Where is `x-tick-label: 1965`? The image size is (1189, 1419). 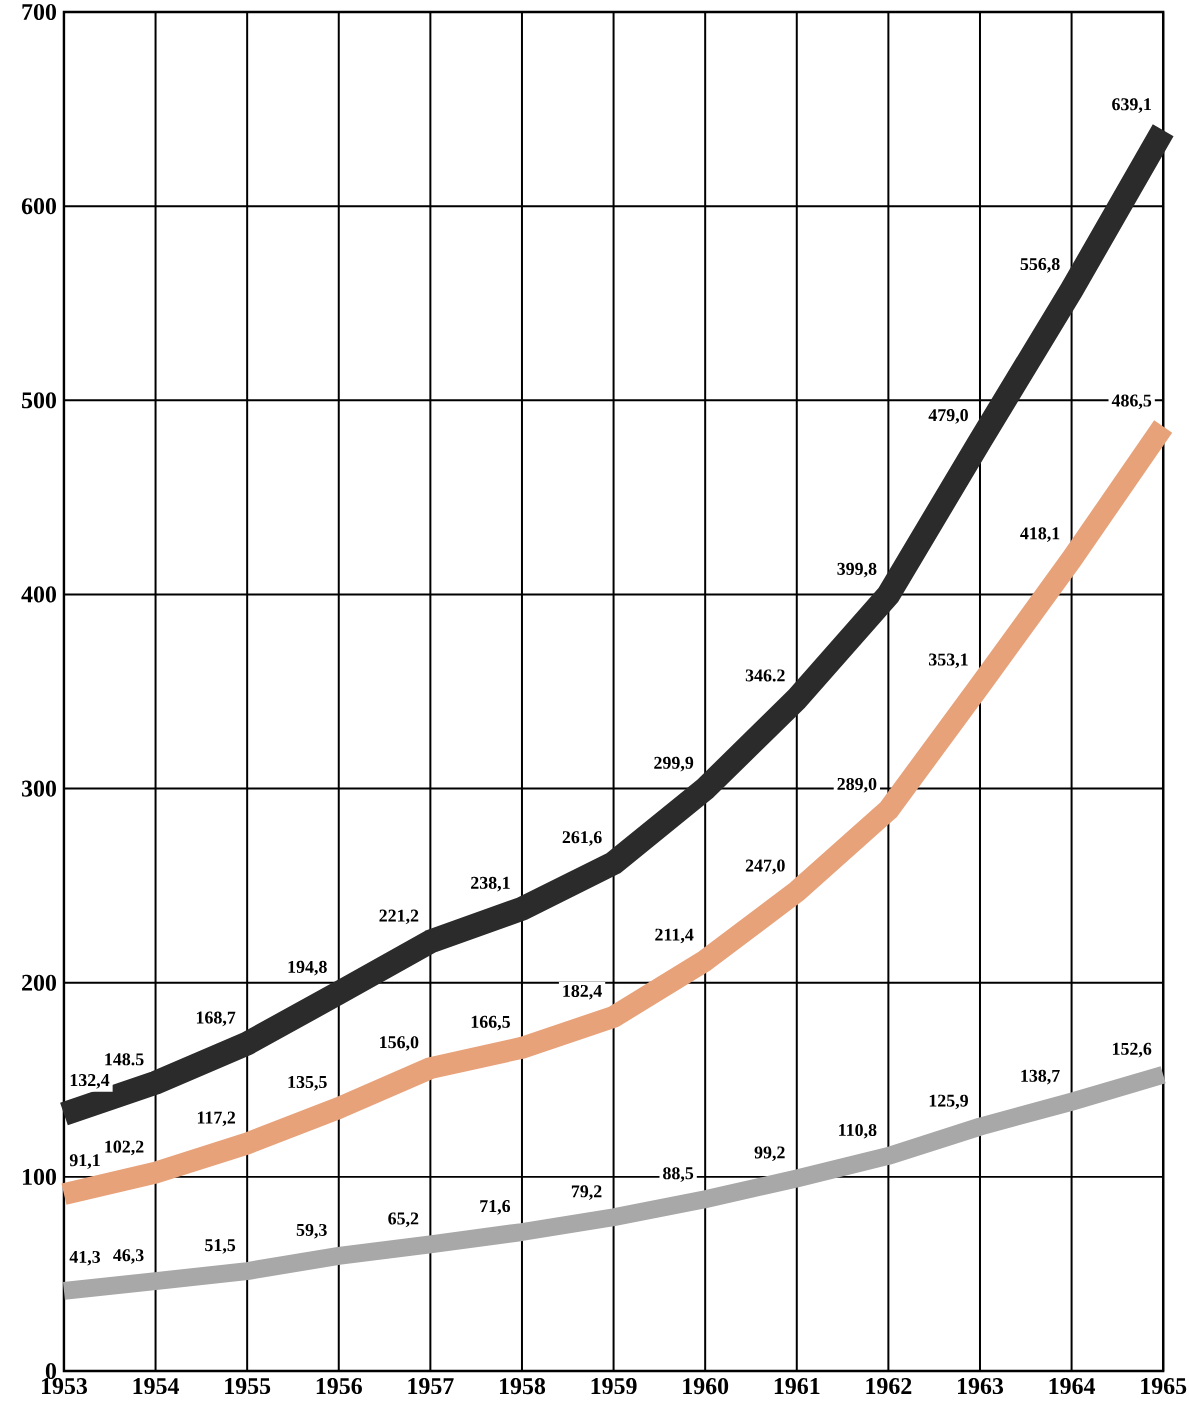
x-tick-label: 1965 is located at coordinates (1164, 1386).